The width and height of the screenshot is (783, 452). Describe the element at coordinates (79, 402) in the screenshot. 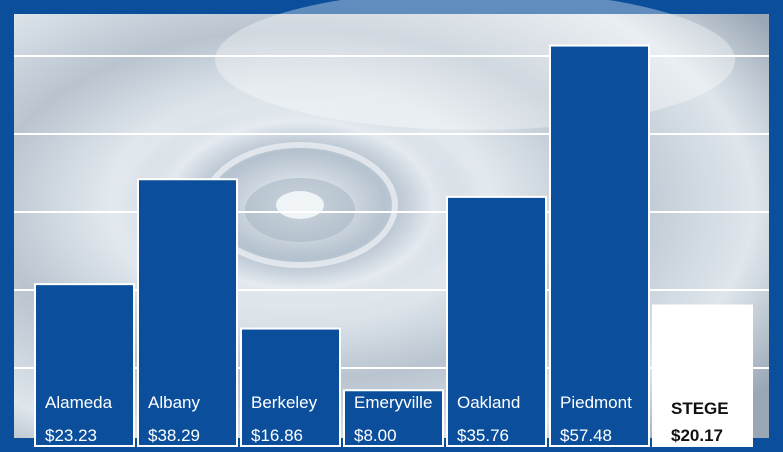

I see `bar-category-label: Alameda` at that location.